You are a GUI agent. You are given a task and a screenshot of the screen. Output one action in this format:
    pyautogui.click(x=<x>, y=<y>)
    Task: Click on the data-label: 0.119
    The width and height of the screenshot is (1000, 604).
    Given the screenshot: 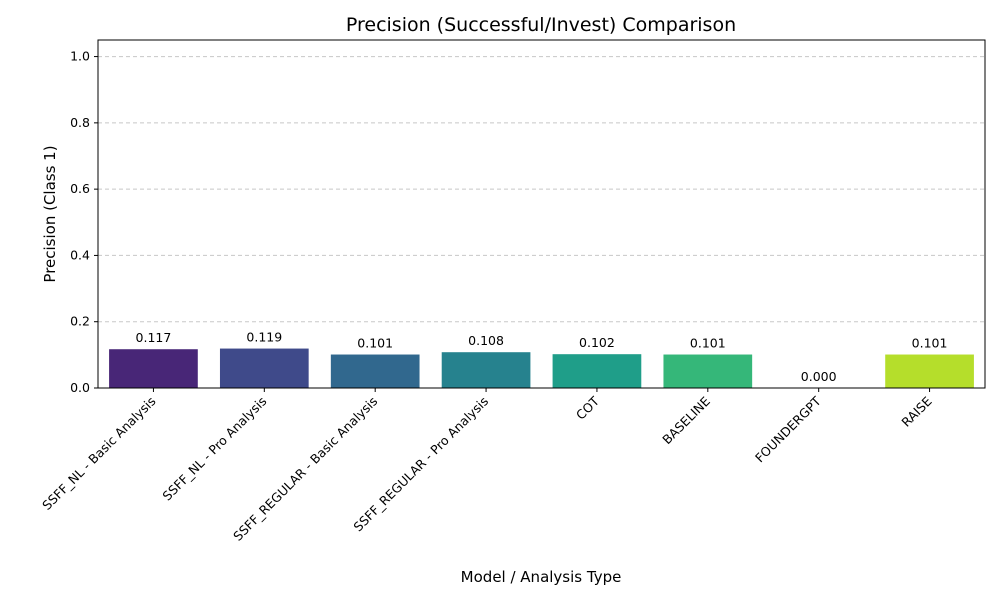 What is the action you would take?
    pyautogui.click(x=264, y=337)
    